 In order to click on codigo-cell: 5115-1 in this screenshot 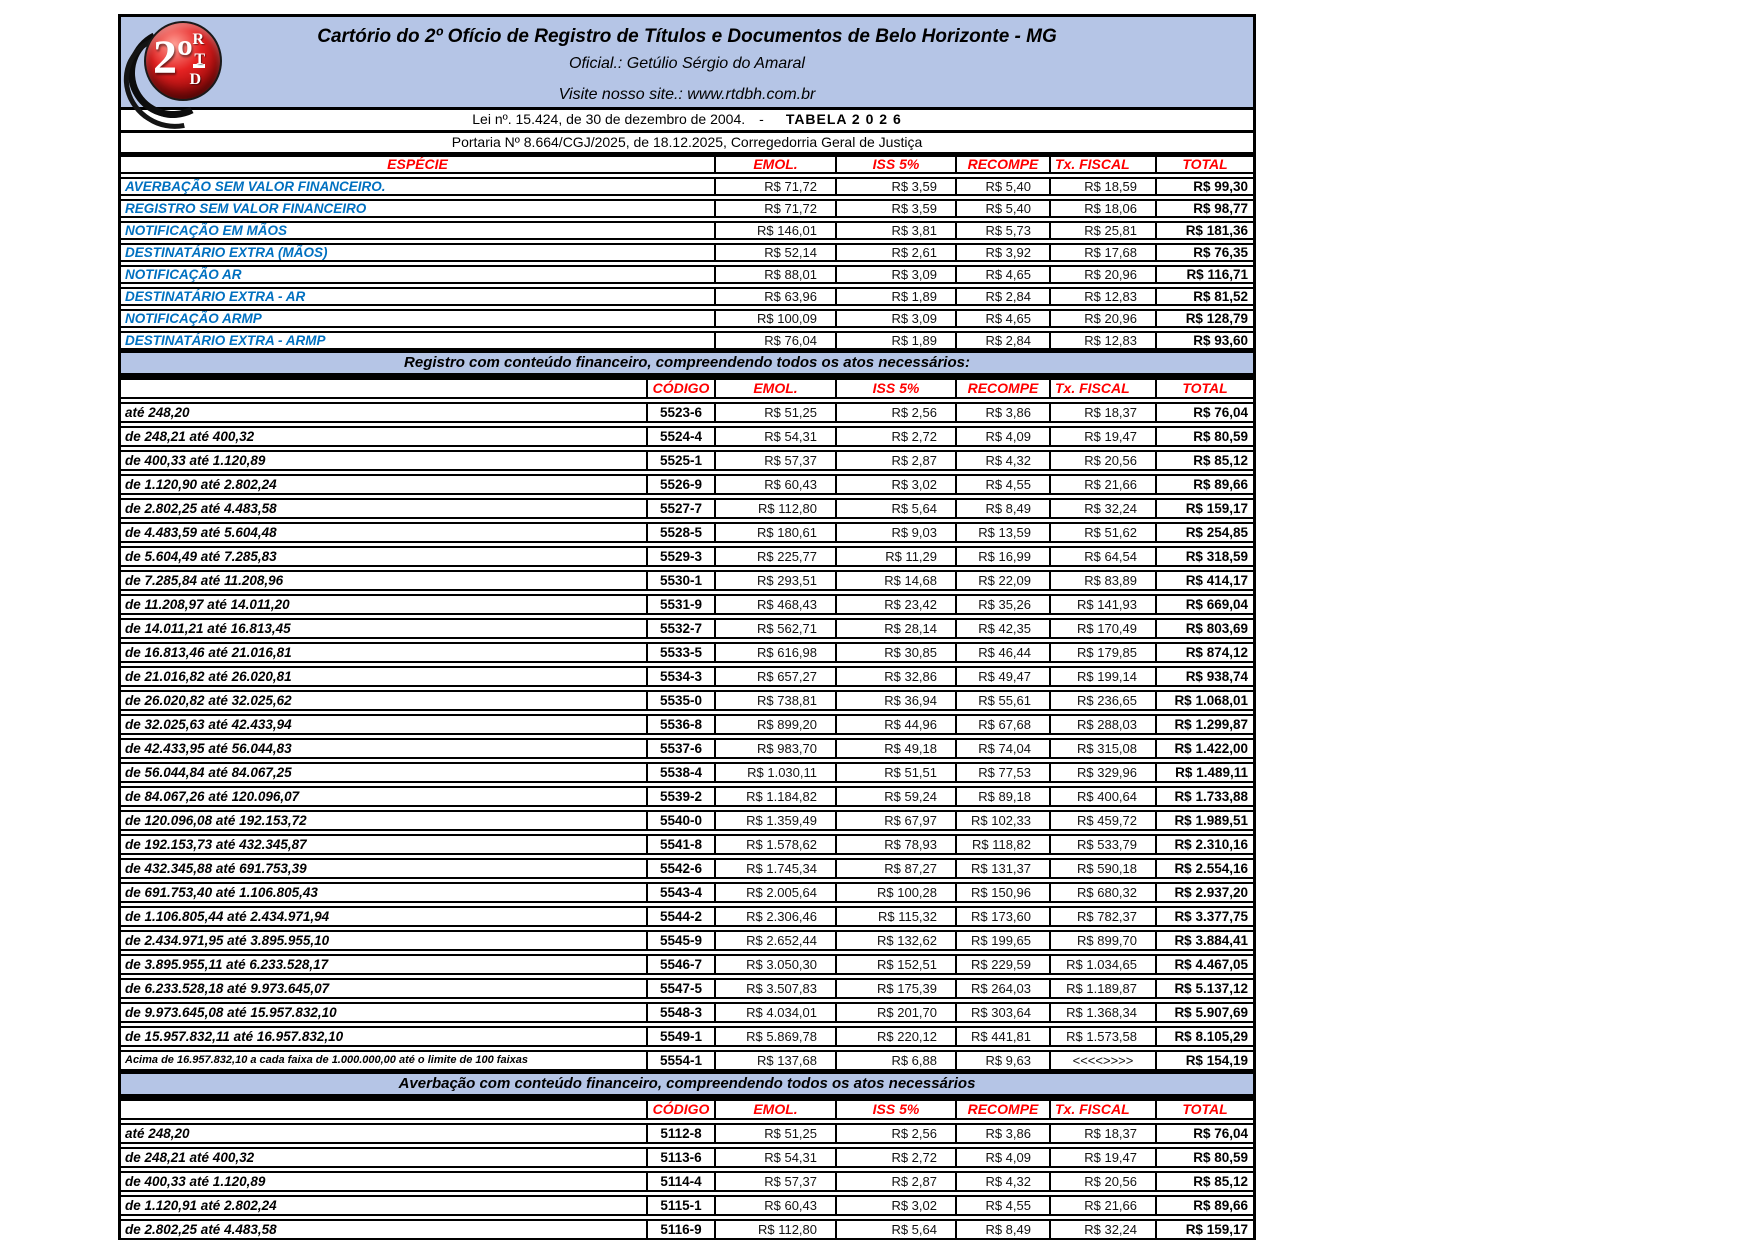, I will do `click(680, 1205)`.